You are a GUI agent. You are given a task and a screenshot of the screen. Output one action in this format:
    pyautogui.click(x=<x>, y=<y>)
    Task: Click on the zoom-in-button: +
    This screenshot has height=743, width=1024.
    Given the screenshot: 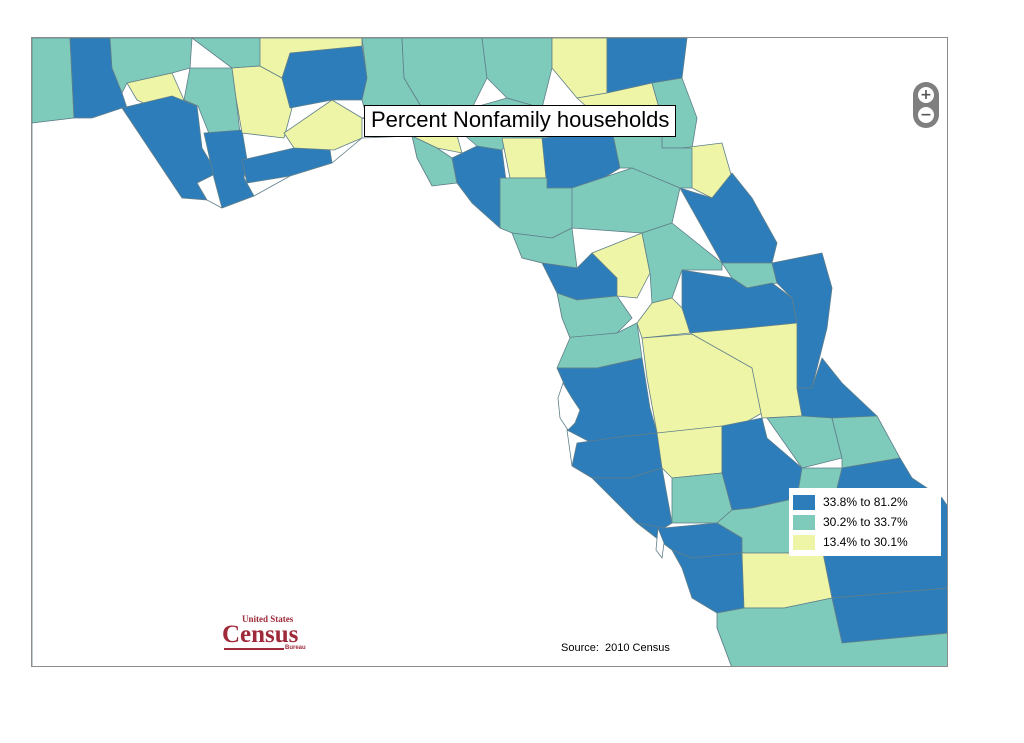 What is the action you would take?
    pyautogui.click(x=926, y=95)
    